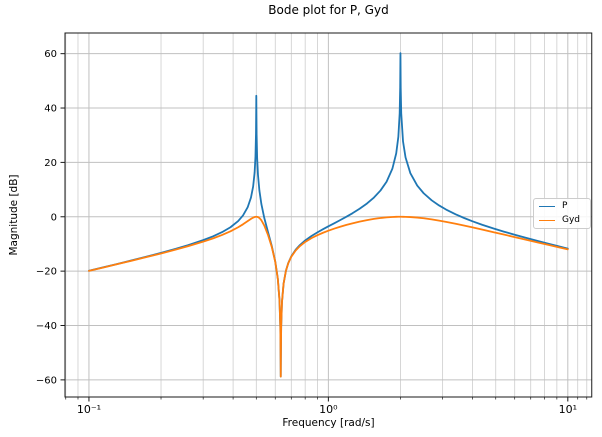 This screenshot has height=437, width=602. What do you see at coordinates (50, 163) in the screenshot?
I see `y-tick-label: 20` at bounding box center [50, 163].